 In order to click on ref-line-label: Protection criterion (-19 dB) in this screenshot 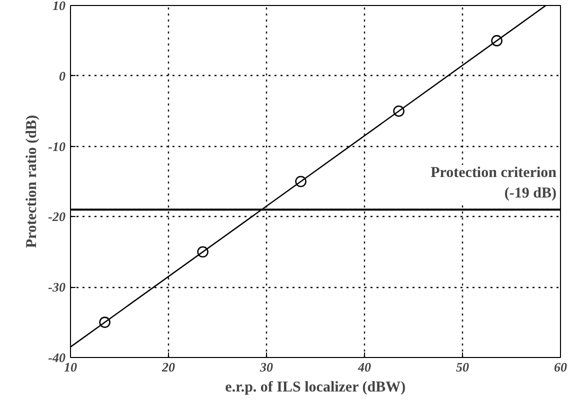, I will do `click(494, 183)`.